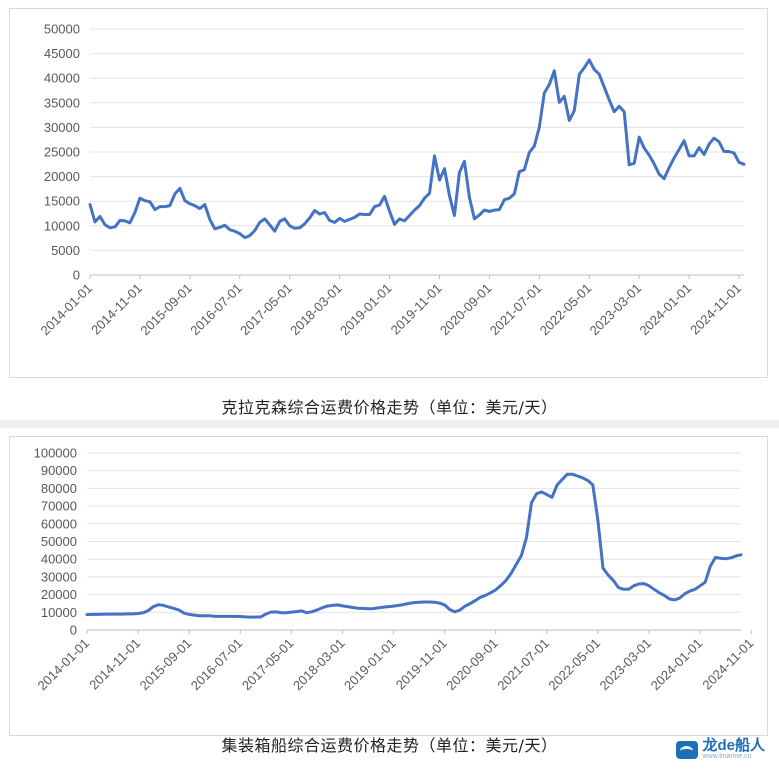  Describe the element at coordinates (389, 424) in the screenshot. I see `panel-divider` at that location.